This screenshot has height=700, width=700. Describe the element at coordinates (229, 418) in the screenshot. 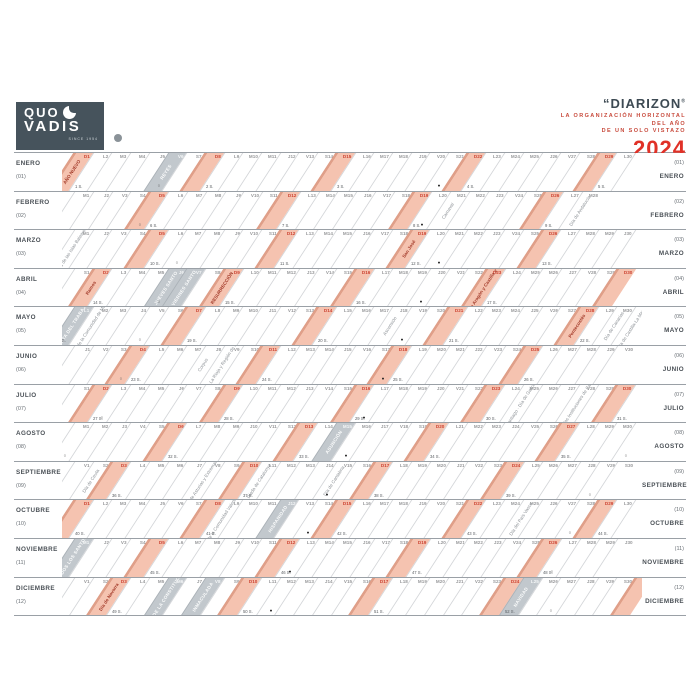

I see `week-number: 28 S.` at that location.